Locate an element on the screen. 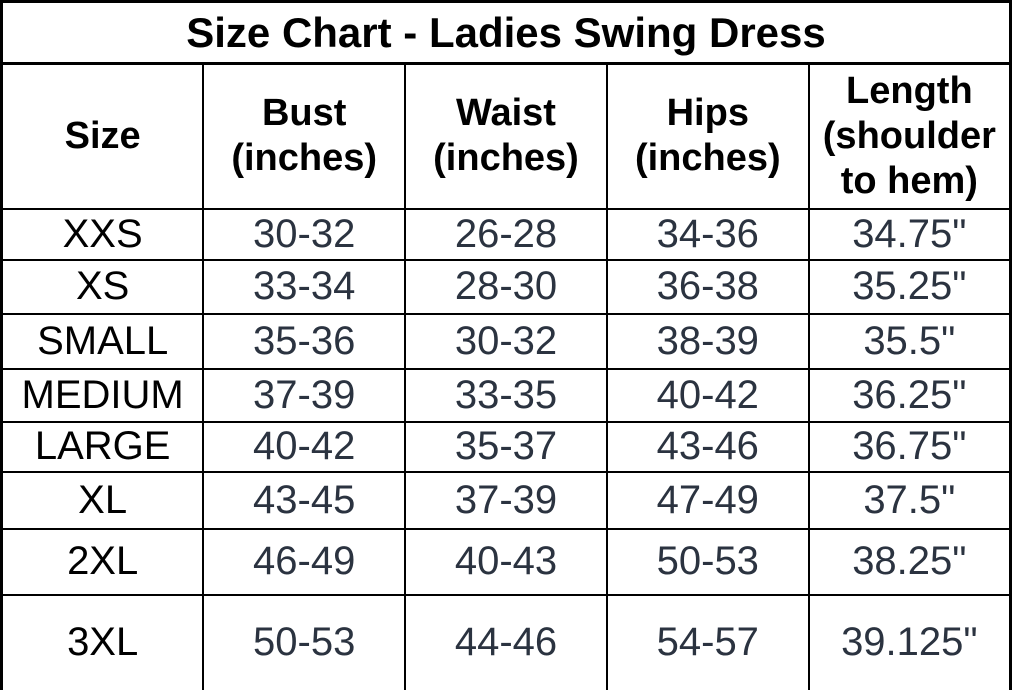 The image size is (1012, 690). hips-cell: 54-57 is located at coordinates (707, 641).